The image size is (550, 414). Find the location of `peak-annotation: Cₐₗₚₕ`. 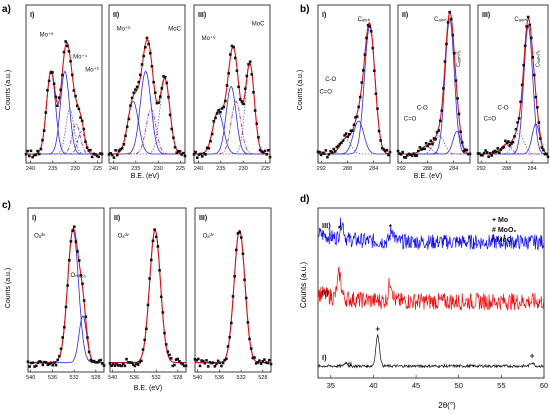

peak-annotation: Cₐₗₚₕ is located at coordinates (440, 20).